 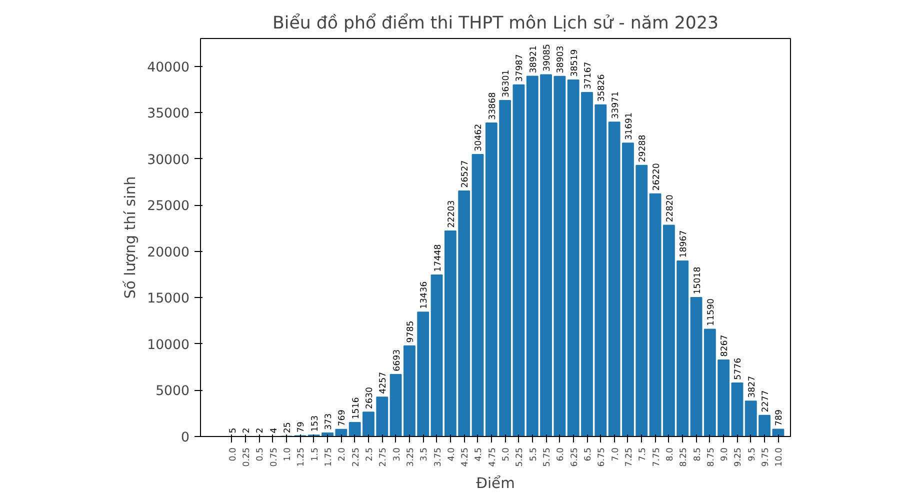 I want to click on data-label: 373, so click(x=329, y=421).